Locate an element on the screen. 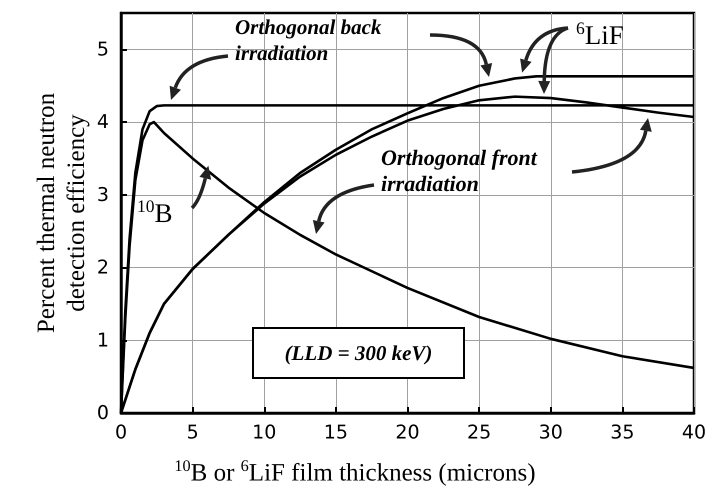 The image size is (710, 501). y-tick-label: 3 is located at coordinates (102, 195).